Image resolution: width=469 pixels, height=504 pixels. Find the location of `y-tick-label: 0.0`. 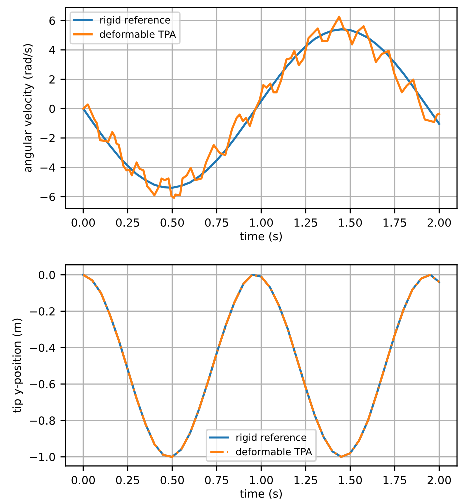

y-tick-label: 0.0 is located at coordinates (47, 275).